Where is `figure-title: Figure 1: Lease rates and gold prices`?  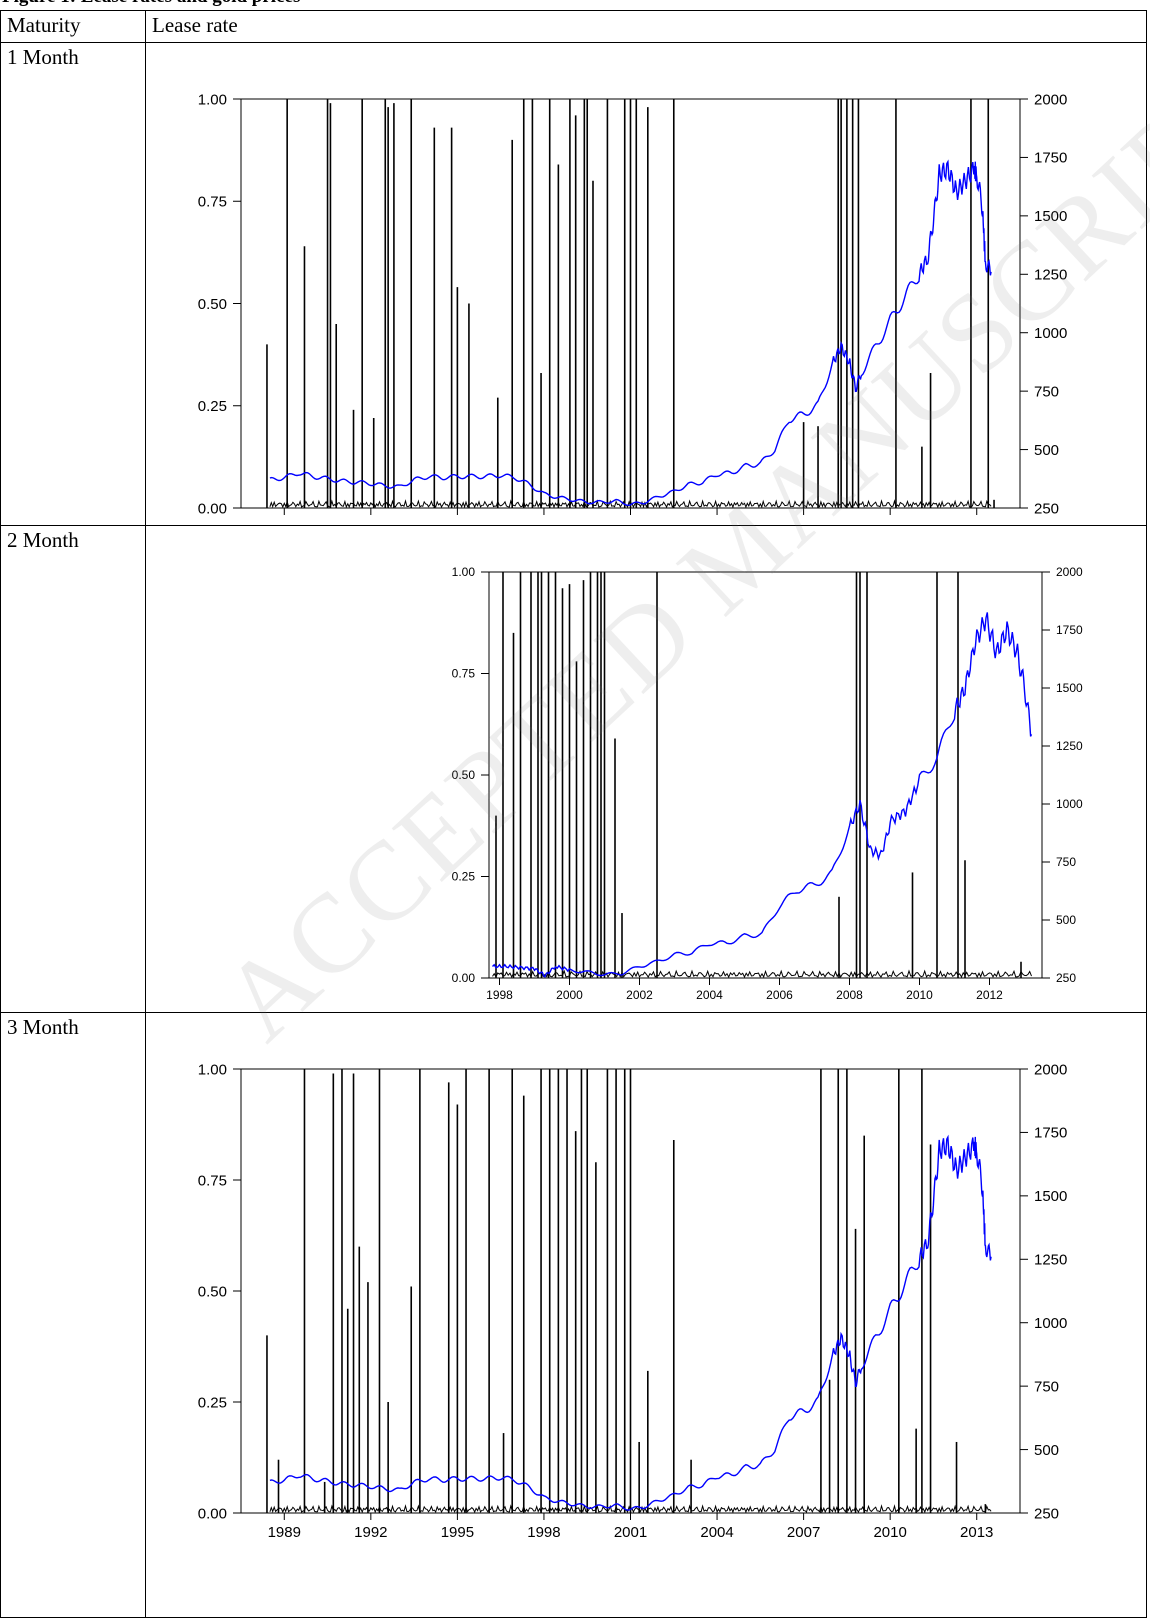
figure-title: Figure 1: Lease rates and gold prices is located at coordinates (575, 5).